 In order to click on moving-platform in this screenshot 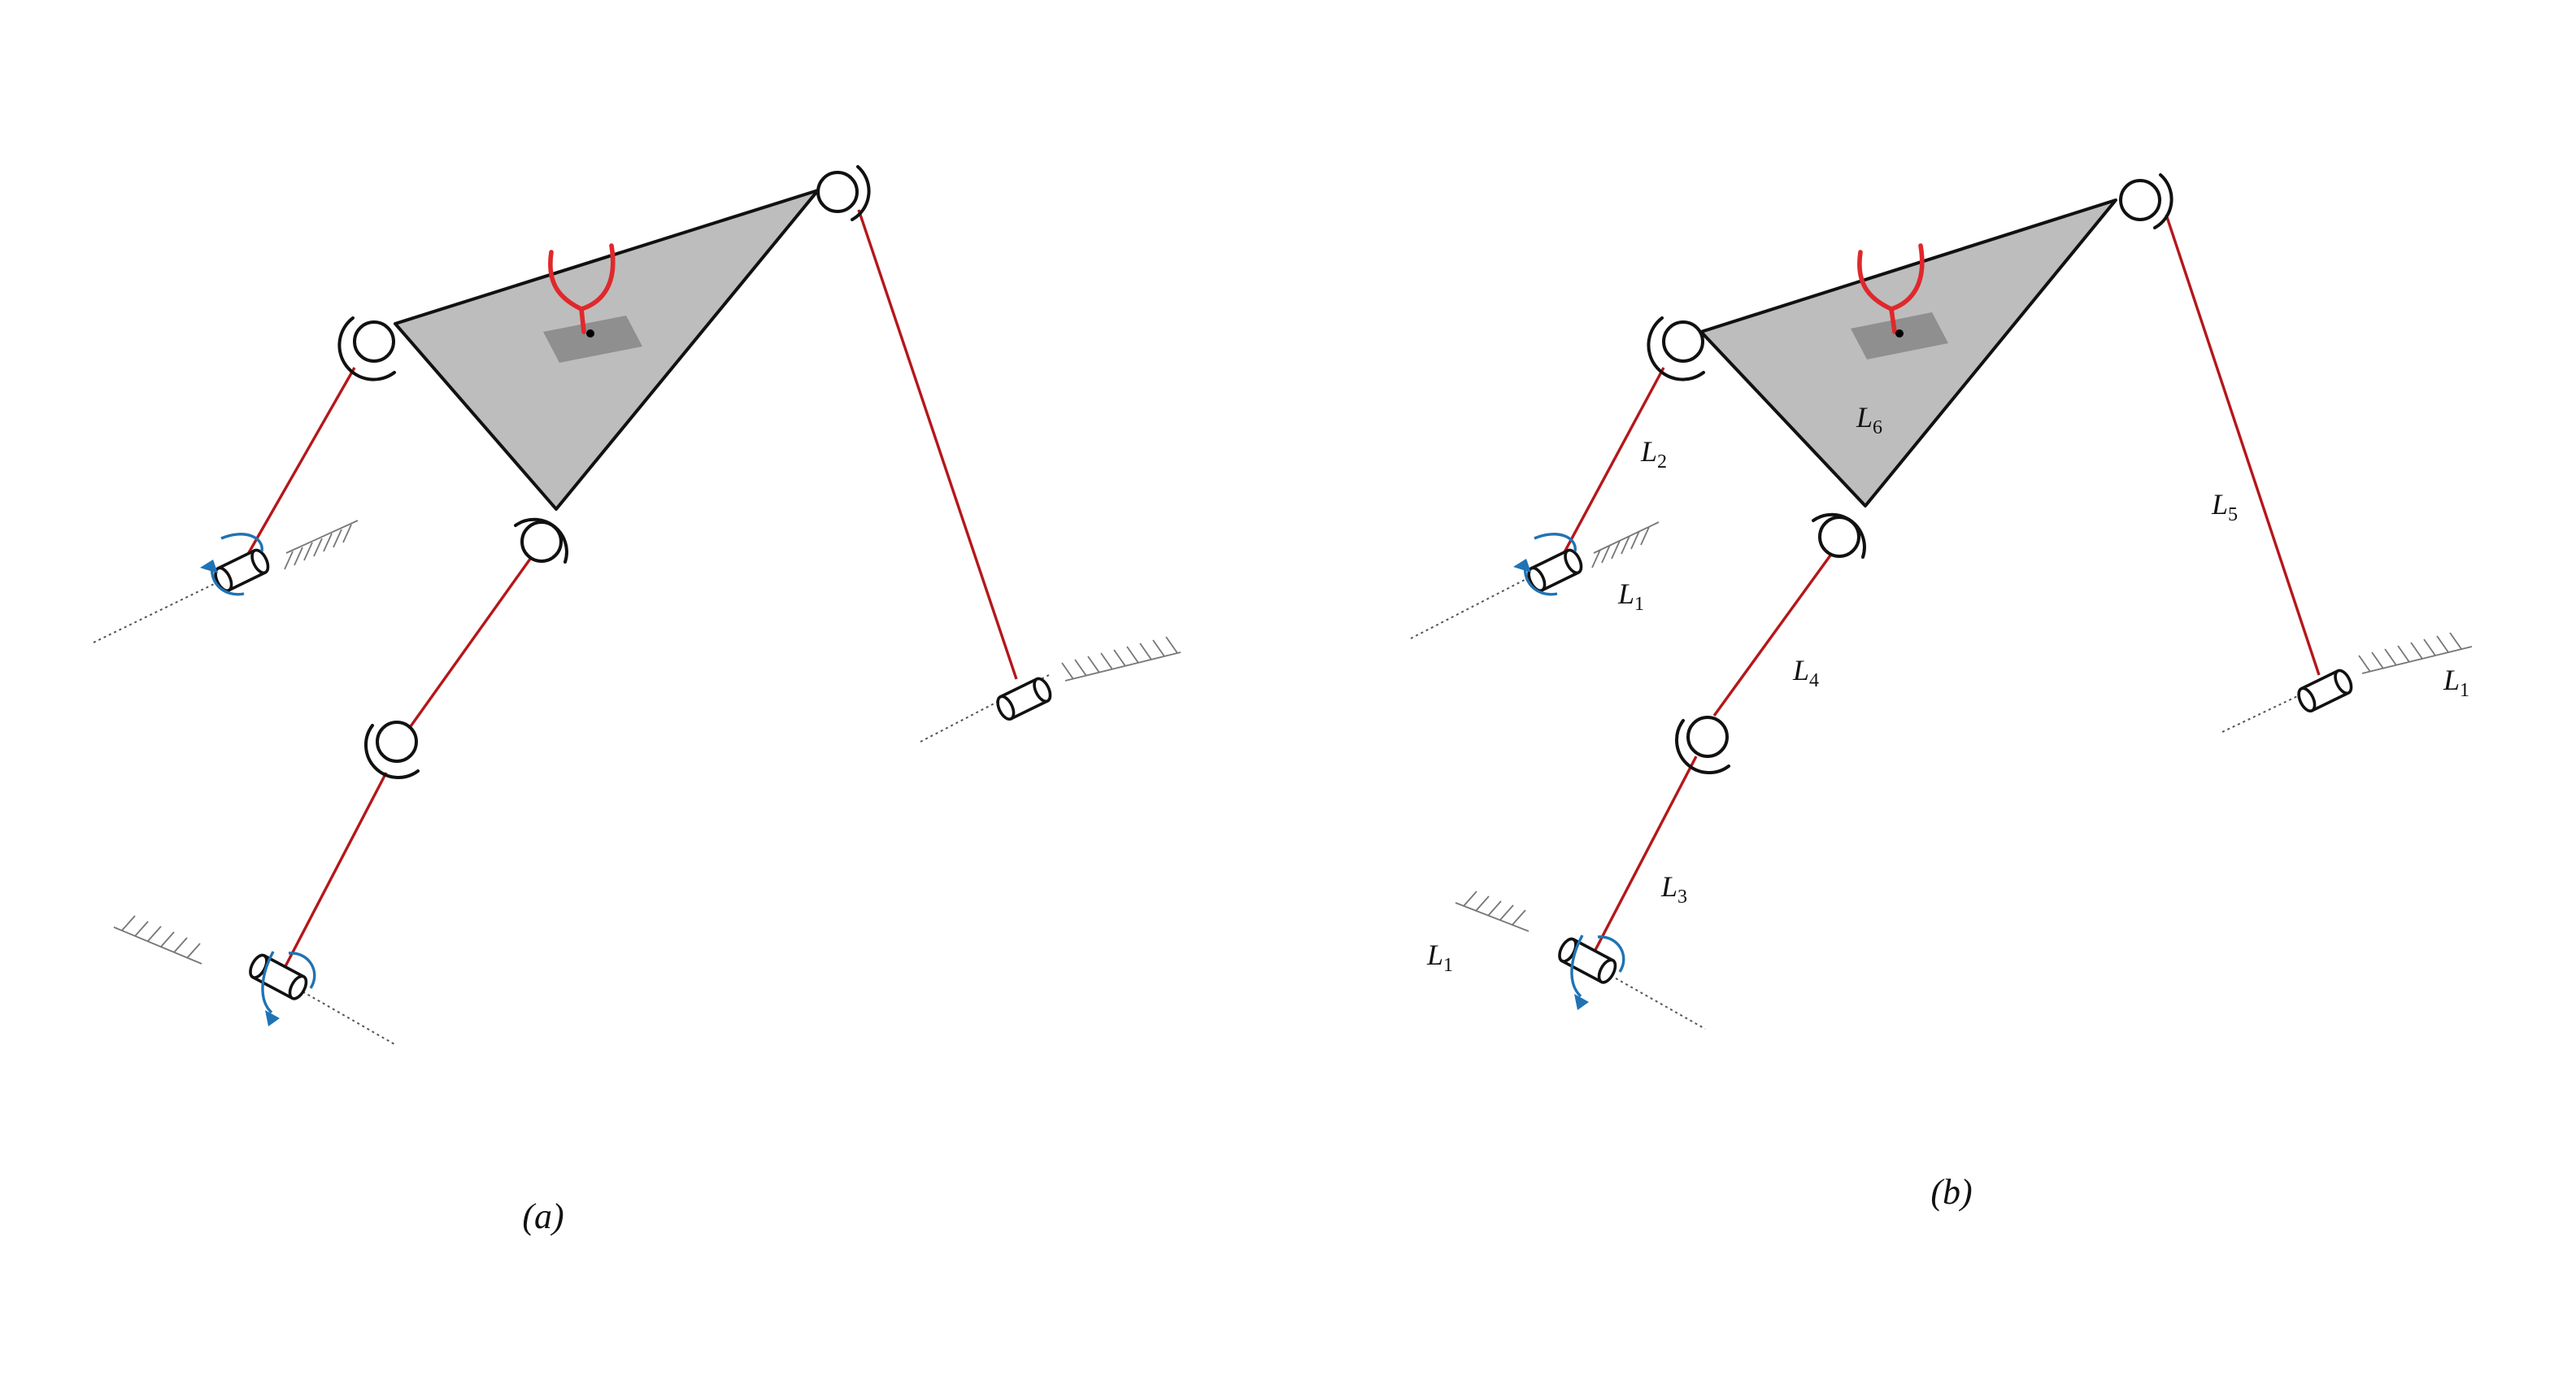, I will do `click(1908, 353)`.